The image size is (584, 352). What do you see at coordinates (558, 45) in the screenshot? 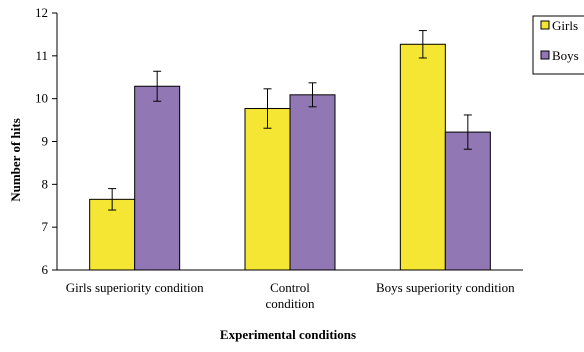
I see `legend: Girls Boys` at bounding box center [558, 45].